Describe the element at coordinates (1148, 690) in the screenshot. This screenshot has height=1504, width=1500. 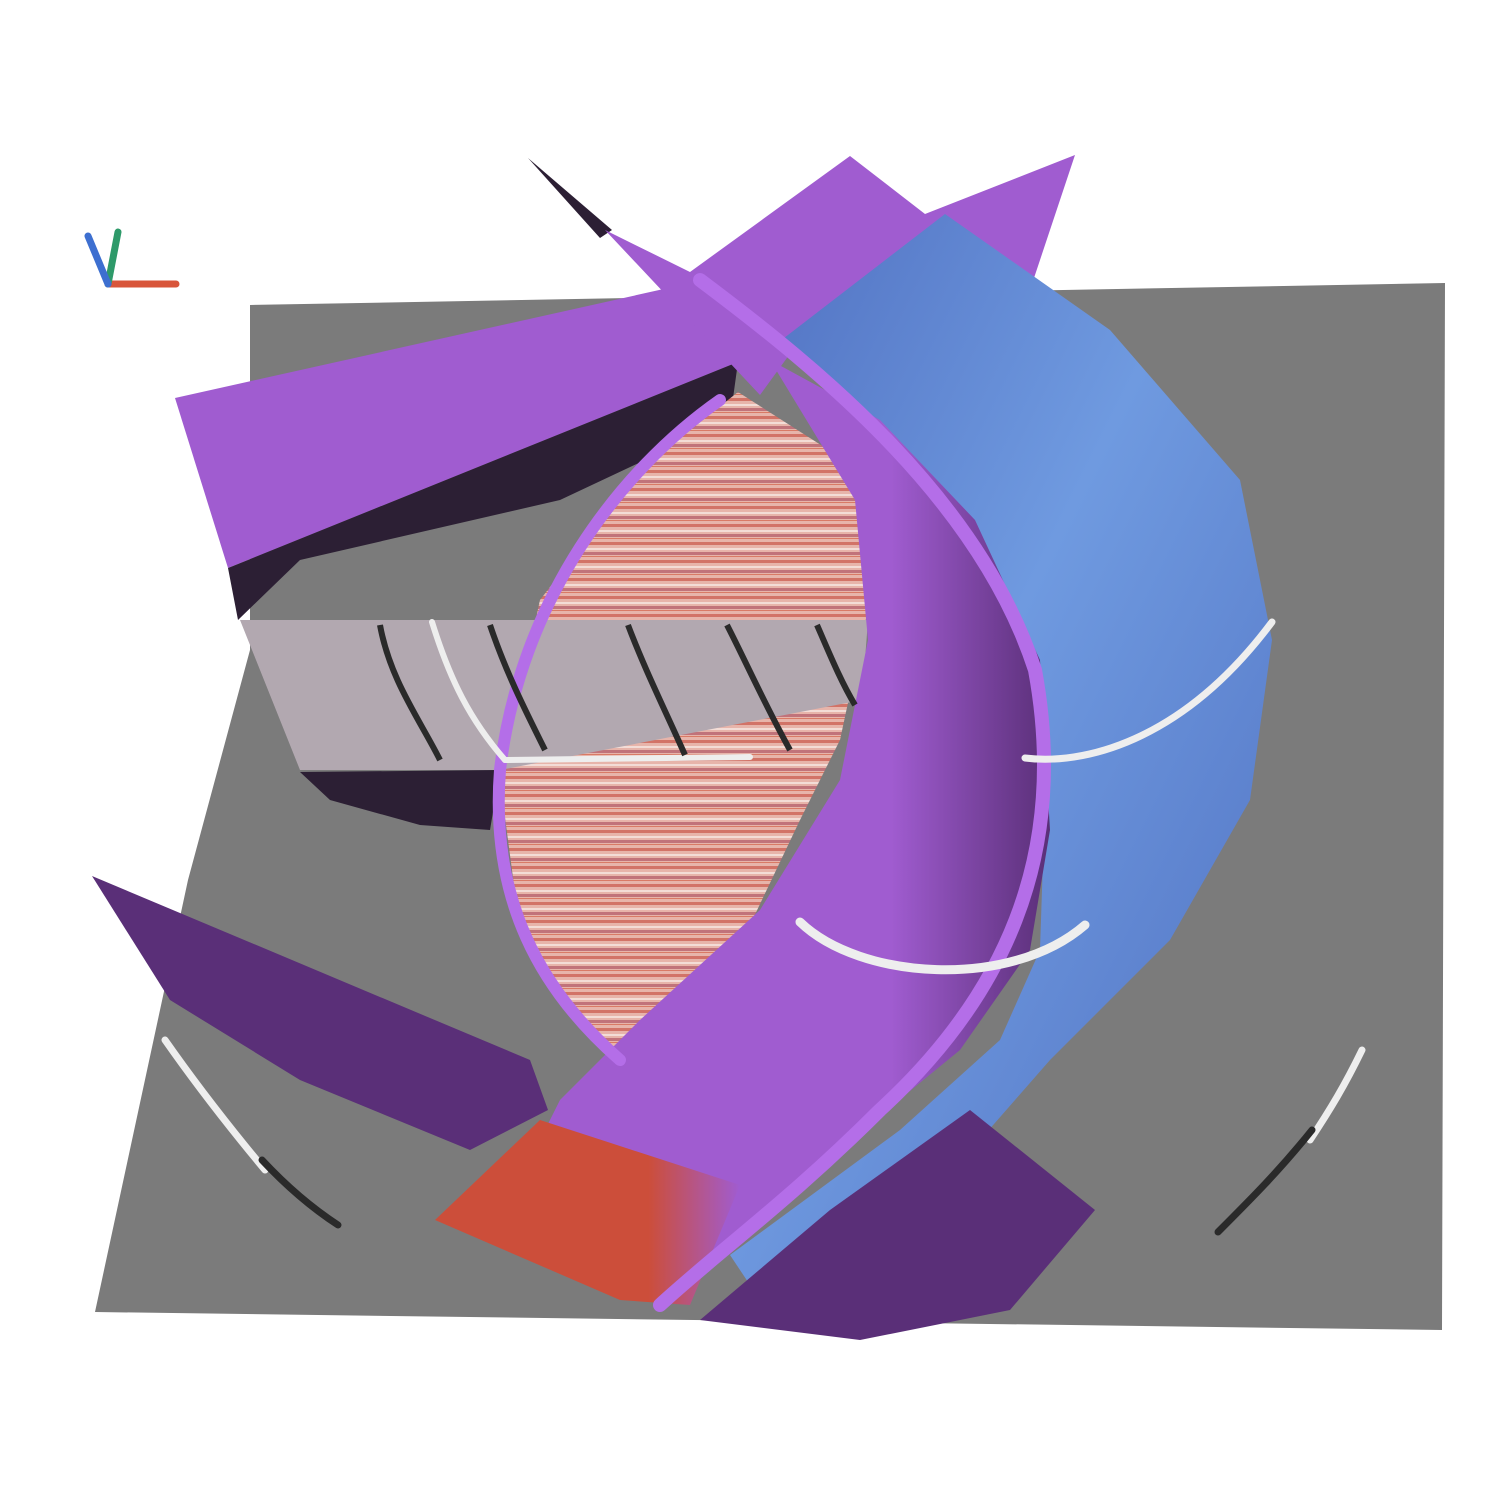
I see `tube-white-right` at that location.